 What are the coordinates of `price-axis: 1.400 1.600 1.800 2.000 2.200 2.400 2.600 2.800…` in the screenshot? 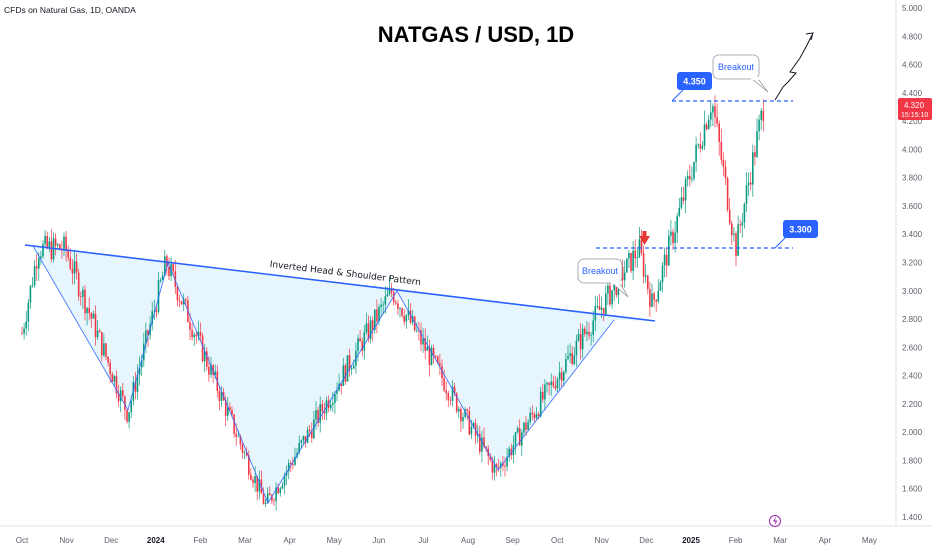 It's located at (912, 263).